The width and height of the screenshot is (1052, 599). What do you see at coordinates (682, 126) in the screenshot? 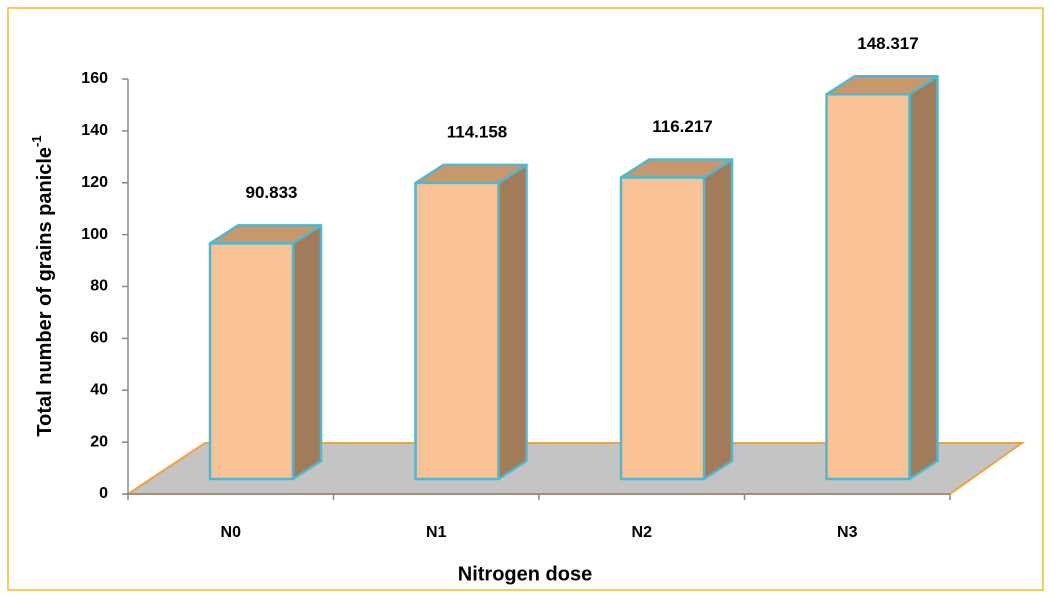
I see `value-label: 116.217` at bounding box center [682, 126].